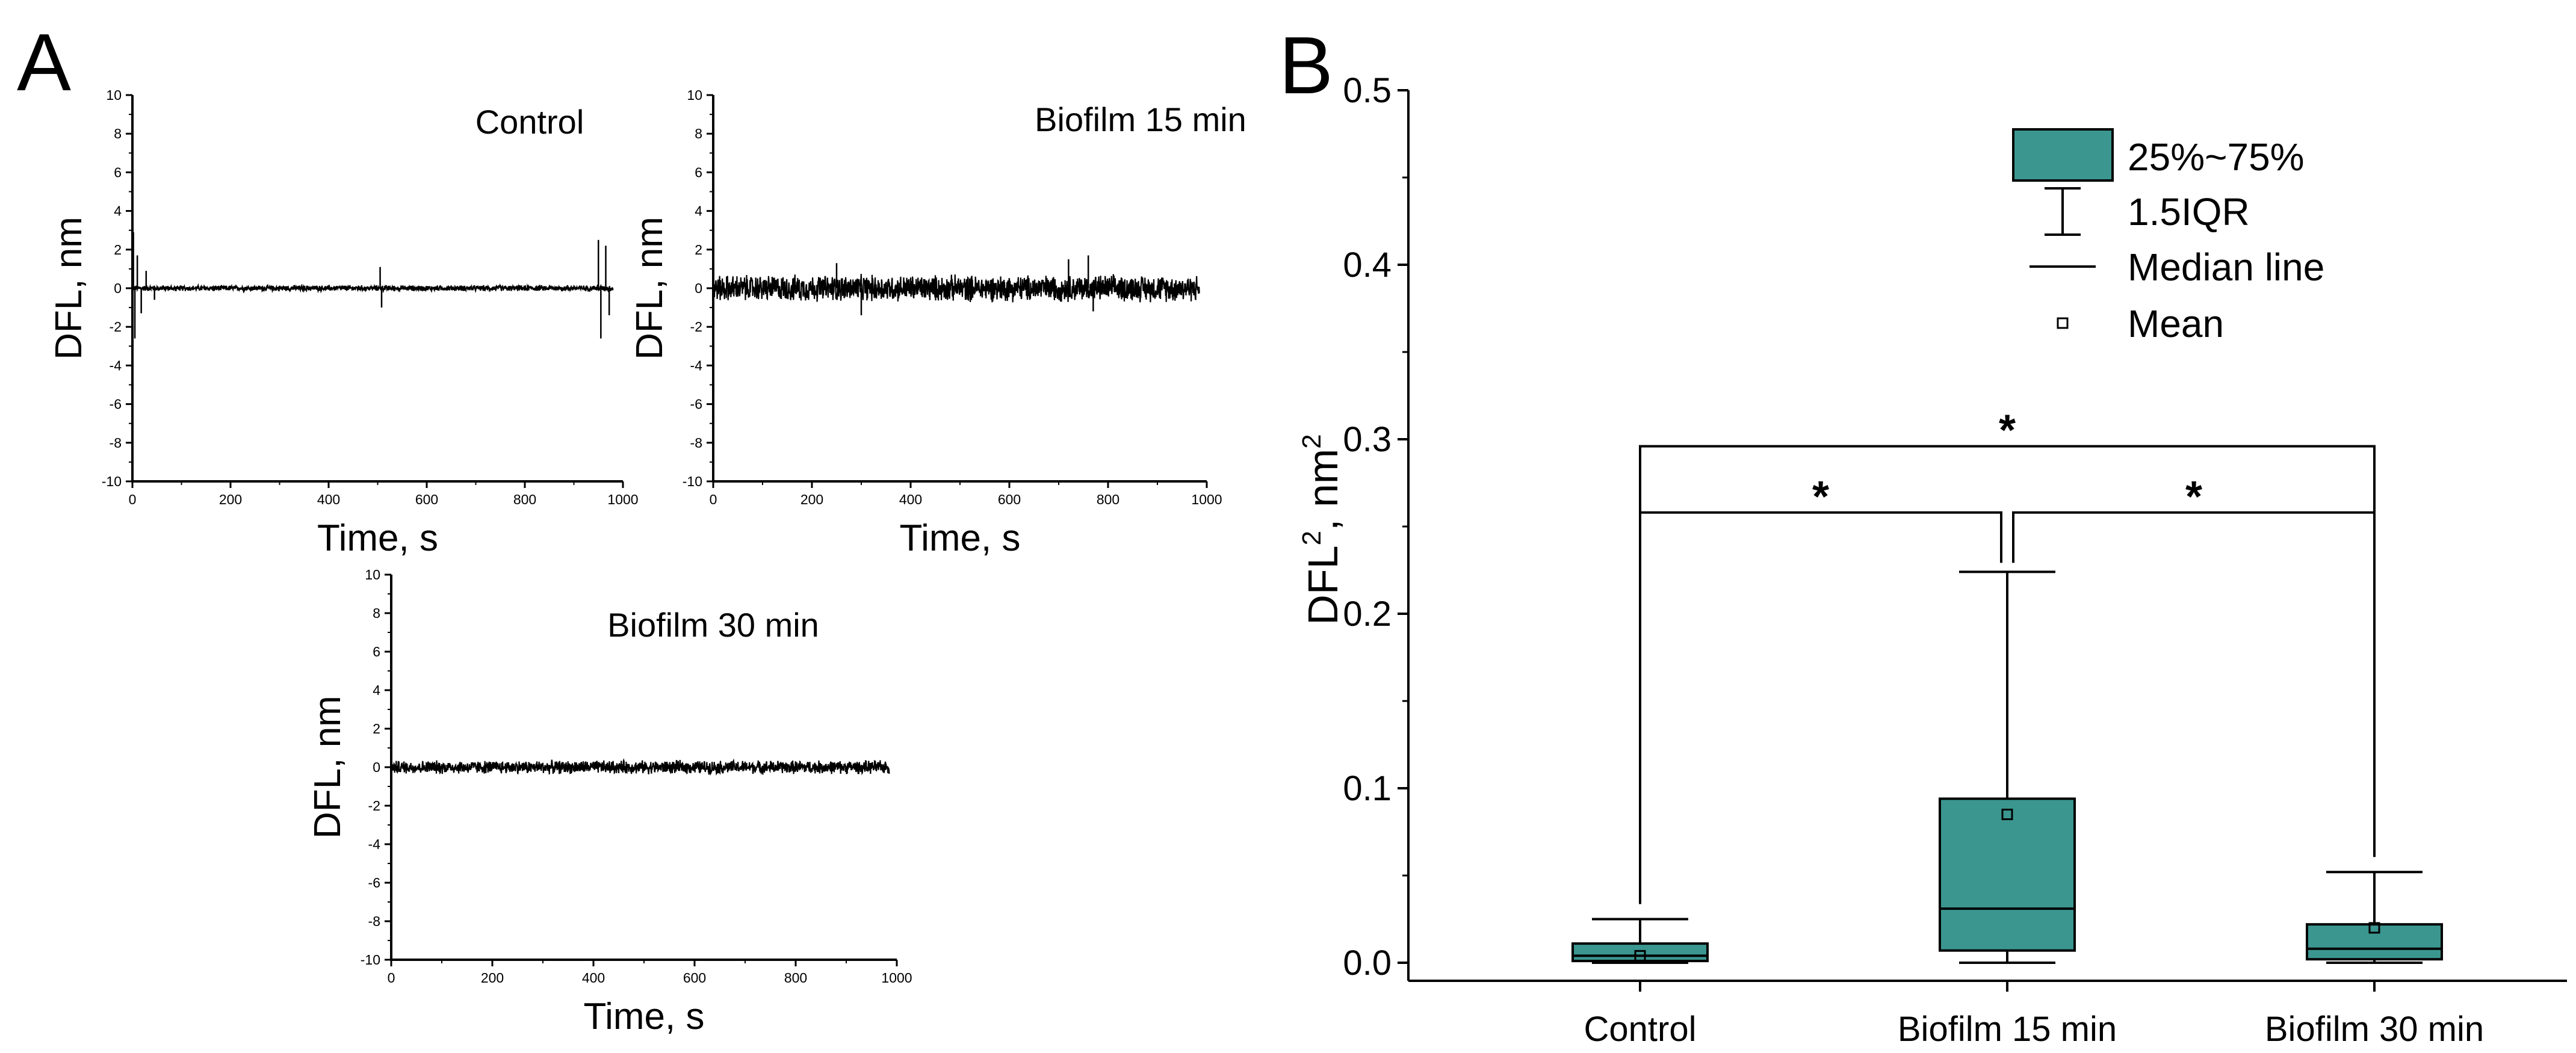  Describe the element at coordinates (1640, 1029) in the screenshot. I see `category-label: Control` at that location.